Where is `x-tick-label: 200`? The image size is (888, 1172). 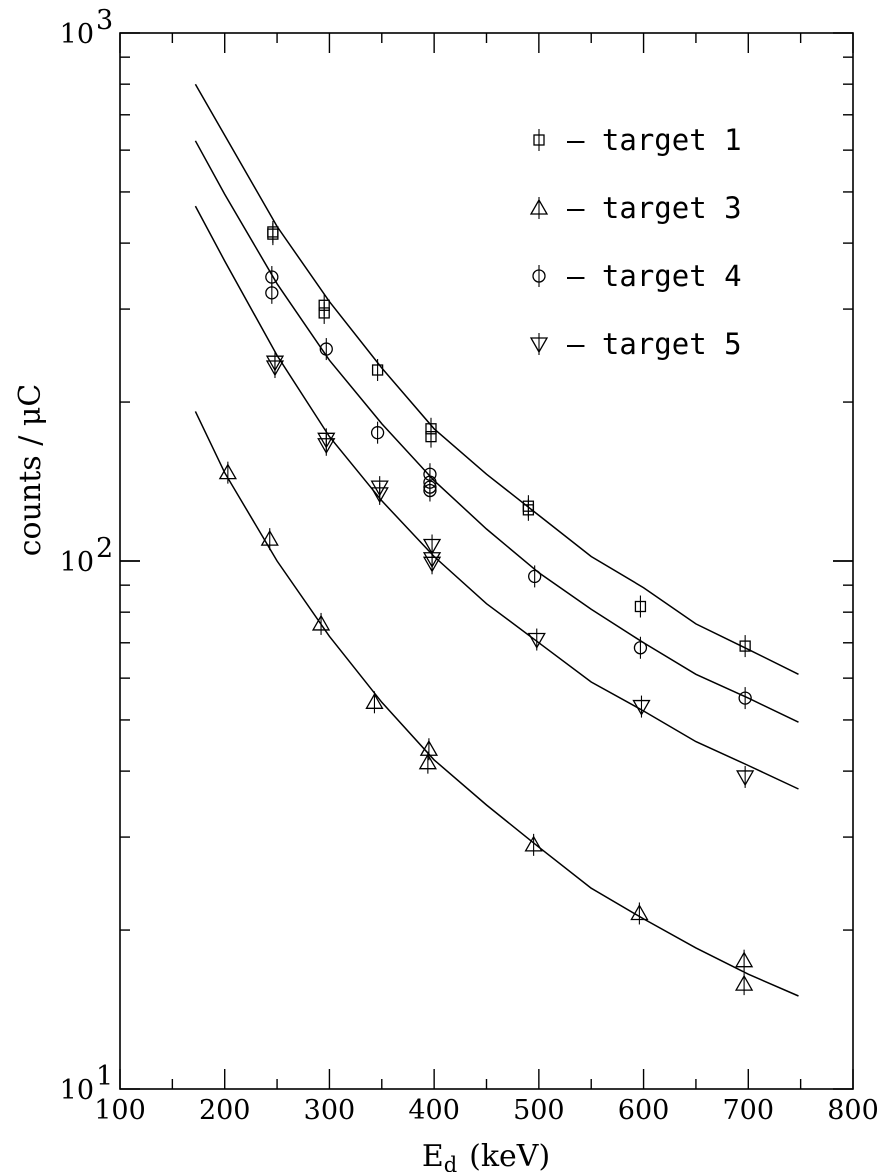 x-tick-label: 200 is located at coordinates (225, 1110).